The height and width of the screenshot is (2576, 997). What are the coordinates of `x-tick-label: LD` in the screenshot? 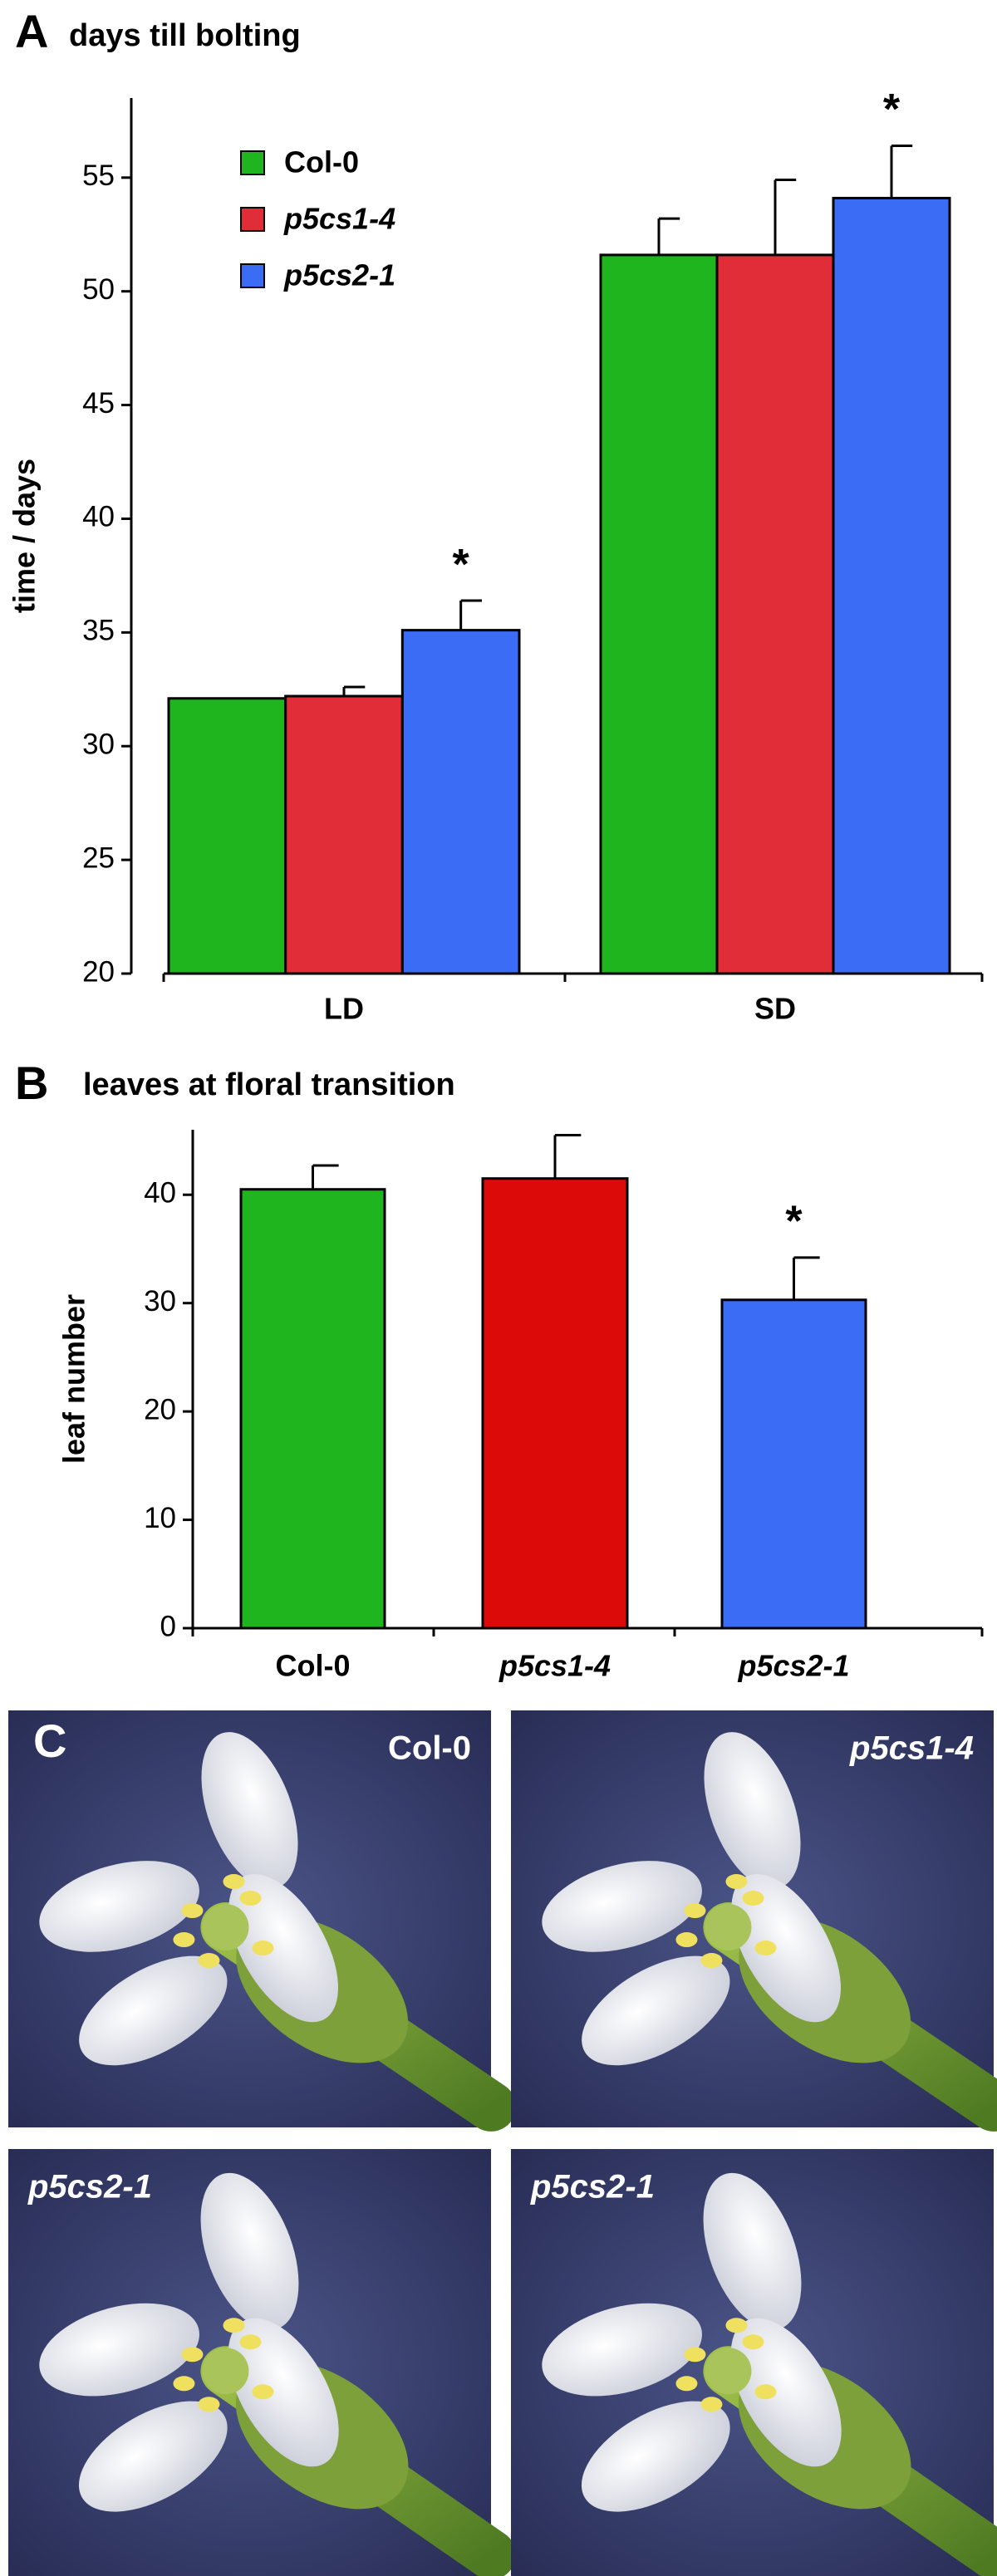 It's located at (344, 1009).